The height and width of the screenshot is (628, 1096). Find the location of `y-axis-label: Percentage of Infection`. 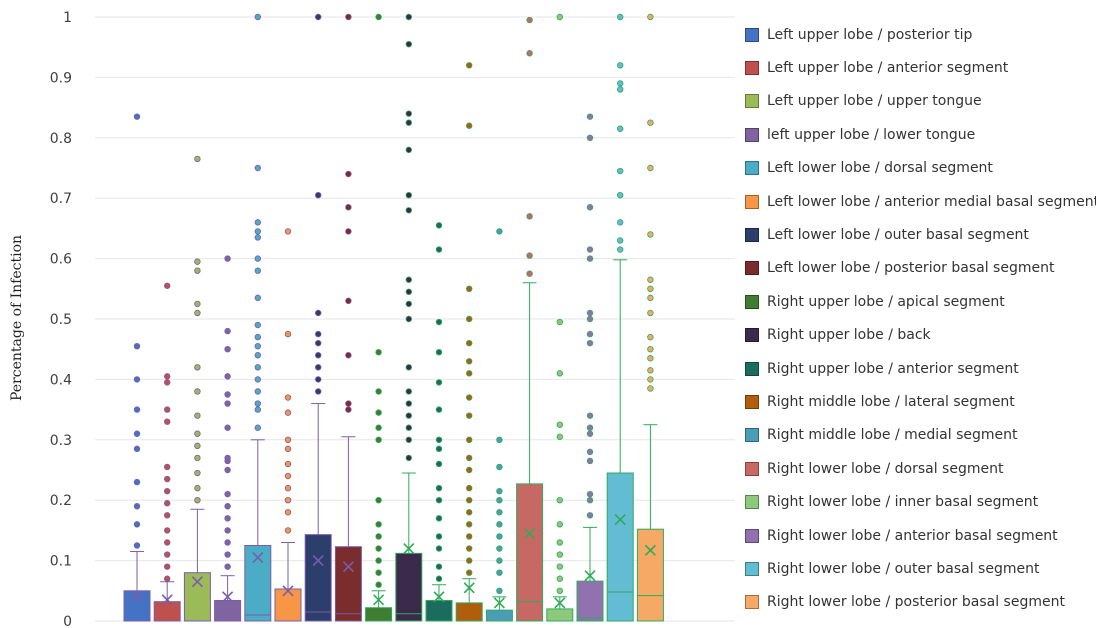

y-axis-label: Percentage of Infection is located at coordinates (17, 318).